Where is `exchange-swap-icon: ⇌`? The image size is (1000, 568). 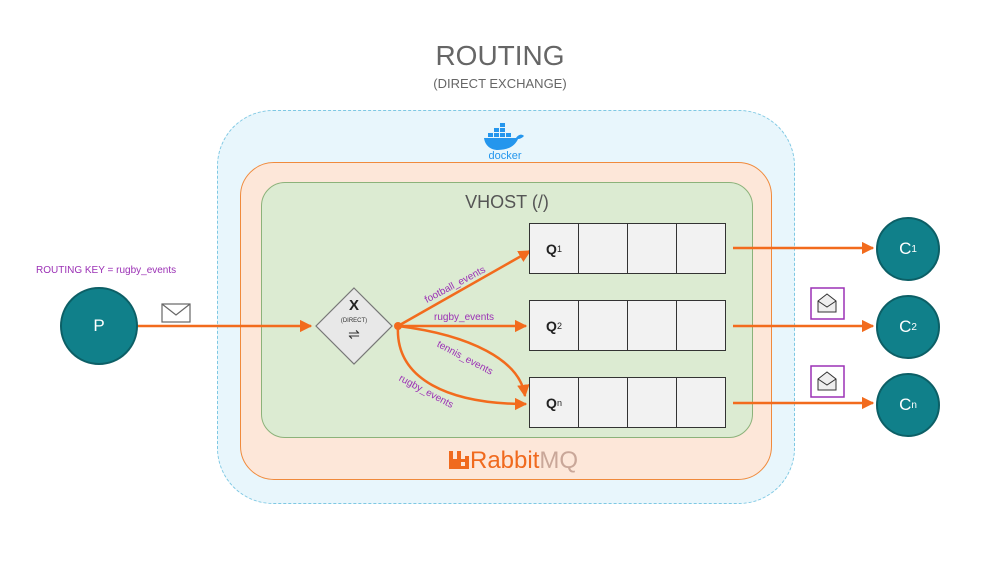
exchange-swap-icon: ⇌ is located at coordinates (354, 334).